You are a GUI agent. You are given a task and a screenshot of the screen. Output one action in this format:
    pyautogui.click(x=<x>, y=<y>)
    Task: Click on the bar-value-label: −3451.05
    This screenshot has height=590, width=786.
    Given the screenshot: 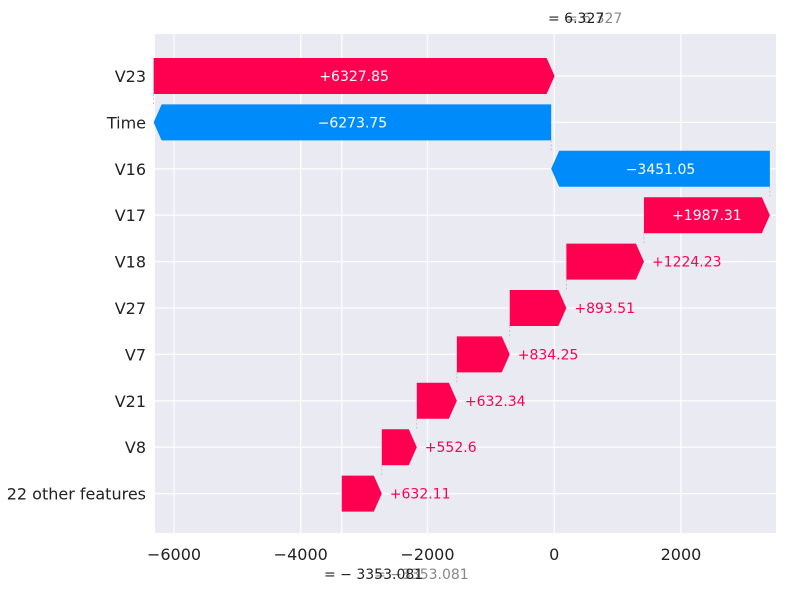 What is the action you would take?
    pyautogui.click(x=661, y=170)
    